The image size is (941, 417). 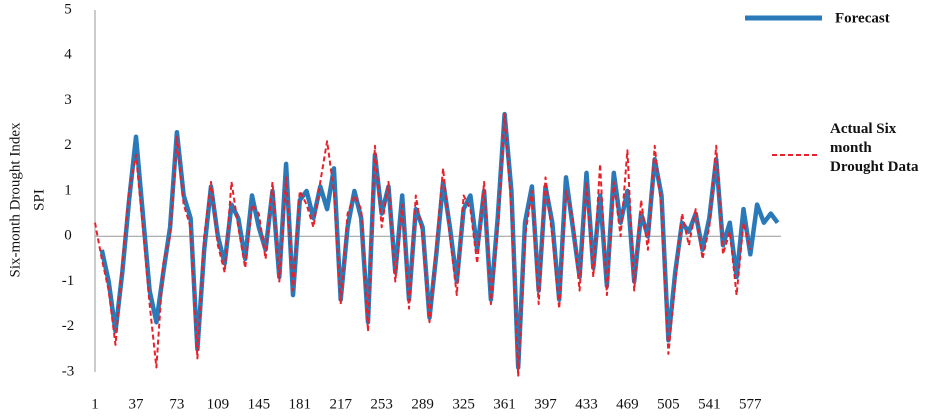 What do you see at coordinates (709, 404) in the screenshot?
I see `x-tick-label: 541` at bounding box center [709, 404].